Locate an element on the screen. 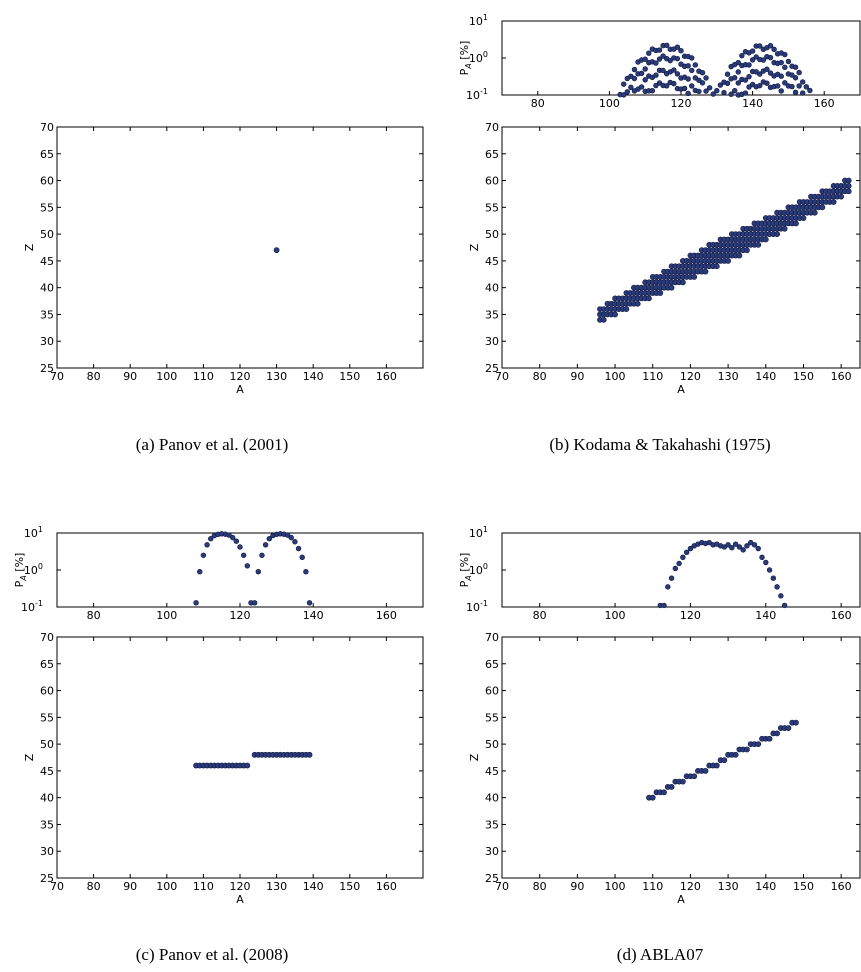 Image resolution: width=861 pixels, height=972 pixels. panel-d-x-tick-label: 120 is located at coordinates (690, 886).